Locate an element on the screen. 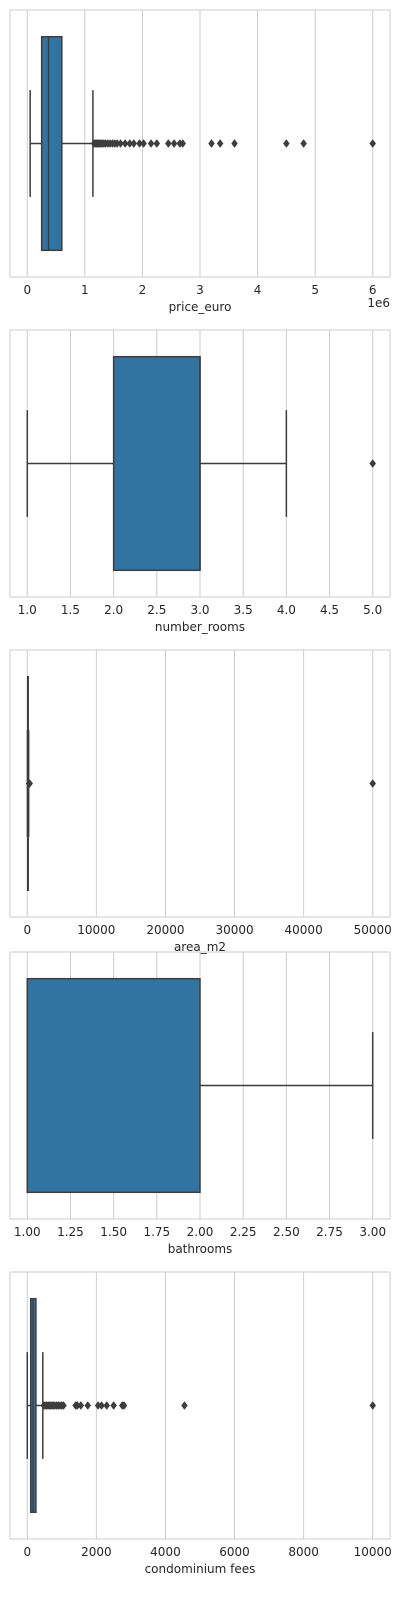 The image size is (409, 1607). tick-label: 1.5 is located at coordinates (70, 610).